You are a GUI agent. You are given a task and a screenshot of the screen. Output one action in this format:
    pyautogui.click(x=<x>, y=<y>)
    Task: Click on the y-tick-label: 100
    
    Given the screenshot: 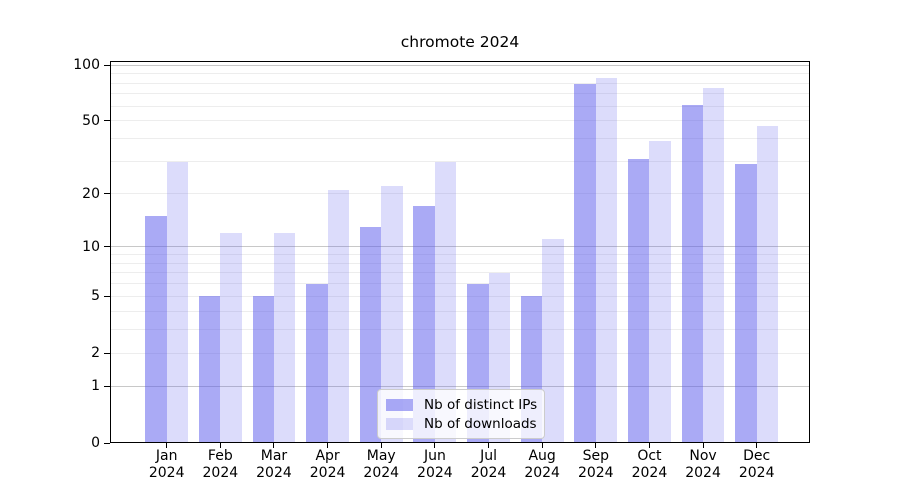 What is the action you would take?
    pyautogui.click(x=86, y=65)
    